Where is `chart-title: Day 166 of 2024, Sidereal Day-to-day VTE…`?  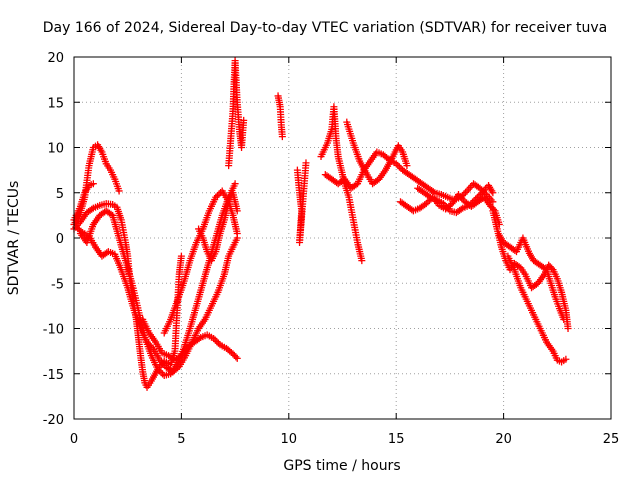
chart-title: Day 166 of 2024, Sidereal Day-to-day VTE… is located at coordinates (325, 28).